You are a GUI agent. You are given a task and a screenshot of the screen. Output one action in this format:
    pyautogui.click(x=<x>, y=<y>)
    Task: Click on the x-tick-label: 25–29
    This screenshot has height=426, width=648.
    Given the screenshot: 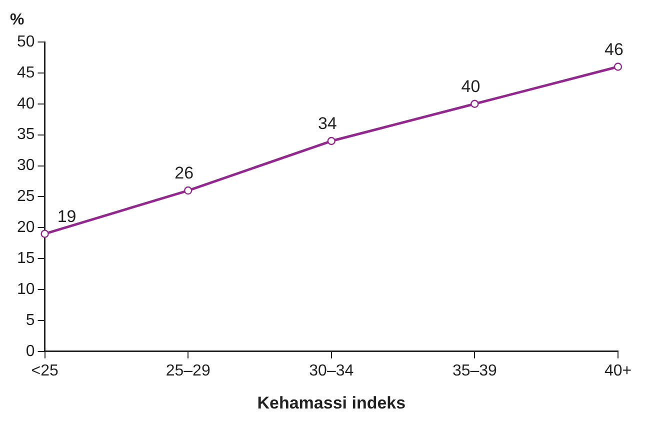 What is the action you would take?
    pyautogui.click(x=188, y=371)
    